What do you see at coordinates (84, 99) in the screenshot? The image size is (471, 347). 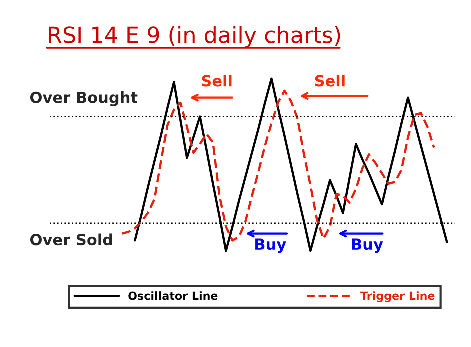 I see `ref-line-label: Over Bought` at bounding box center [84, 99].